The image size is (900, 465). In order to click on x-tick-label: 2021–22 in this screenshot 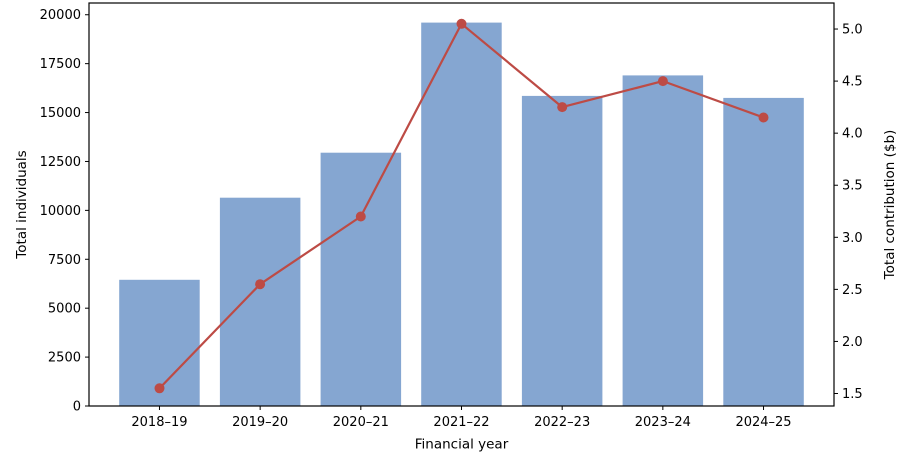, I will do `click(461, 422)`.